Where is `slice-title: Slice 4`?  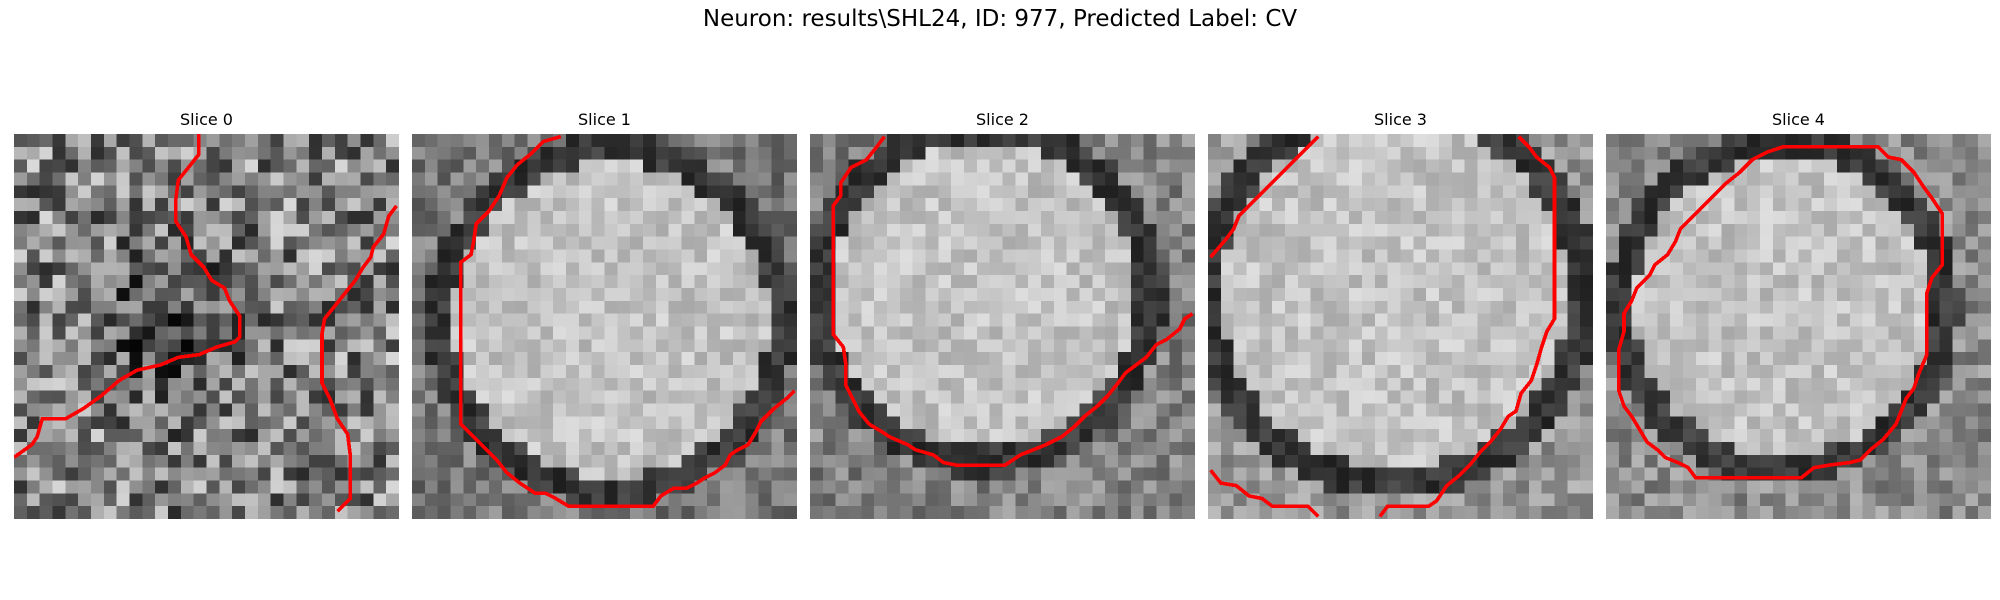 slice-title: Slice 4 is located at coordinates (1798, 119).